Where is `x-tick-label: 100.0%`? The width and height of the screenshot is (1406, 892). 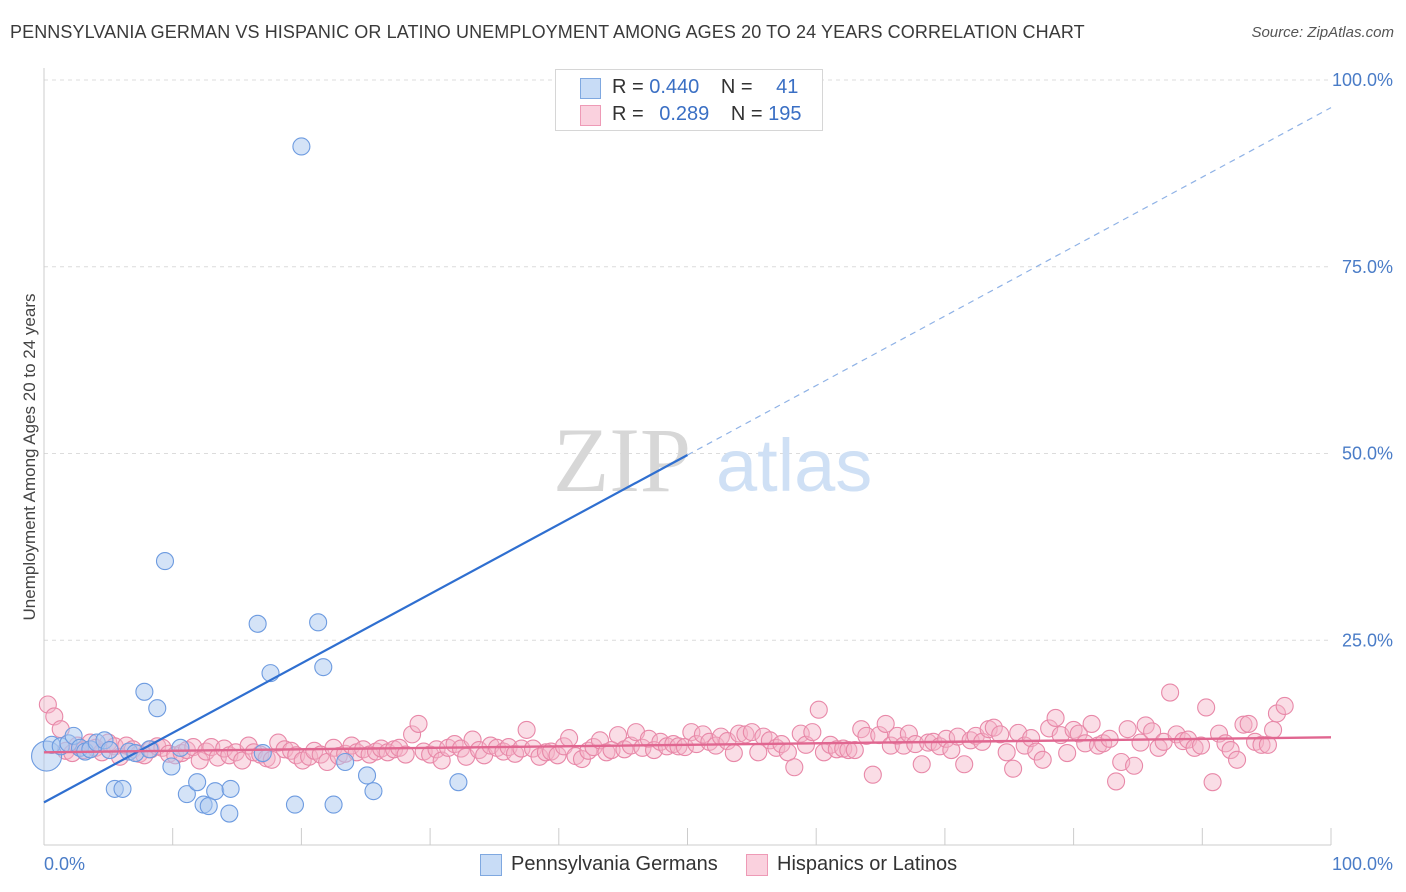
x-tick-label: 100.0% is located at coordinates (1362, 864).